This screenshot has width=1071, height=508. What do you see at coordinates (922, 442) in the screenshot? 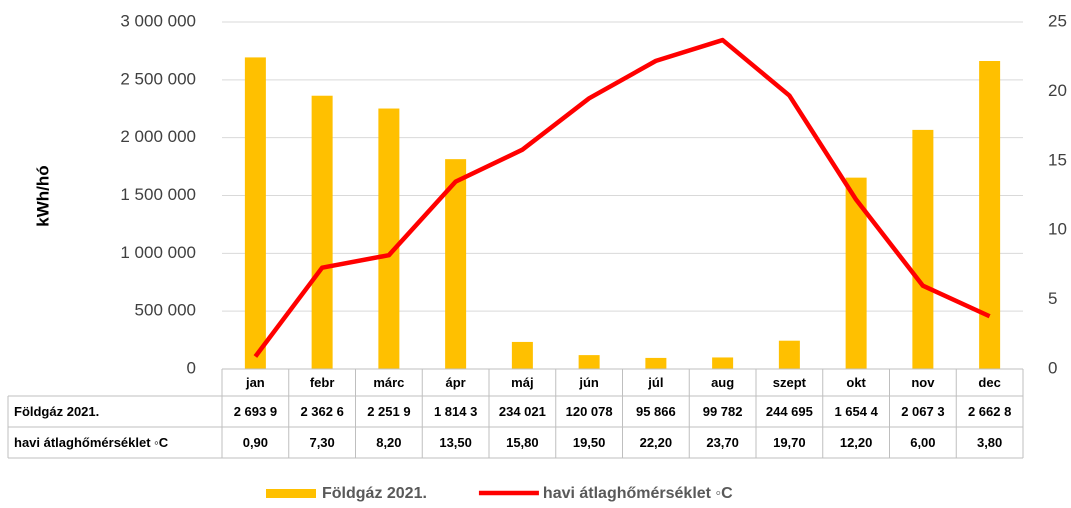
I see `data-label: 6,00` at bounding box center [922, 442].